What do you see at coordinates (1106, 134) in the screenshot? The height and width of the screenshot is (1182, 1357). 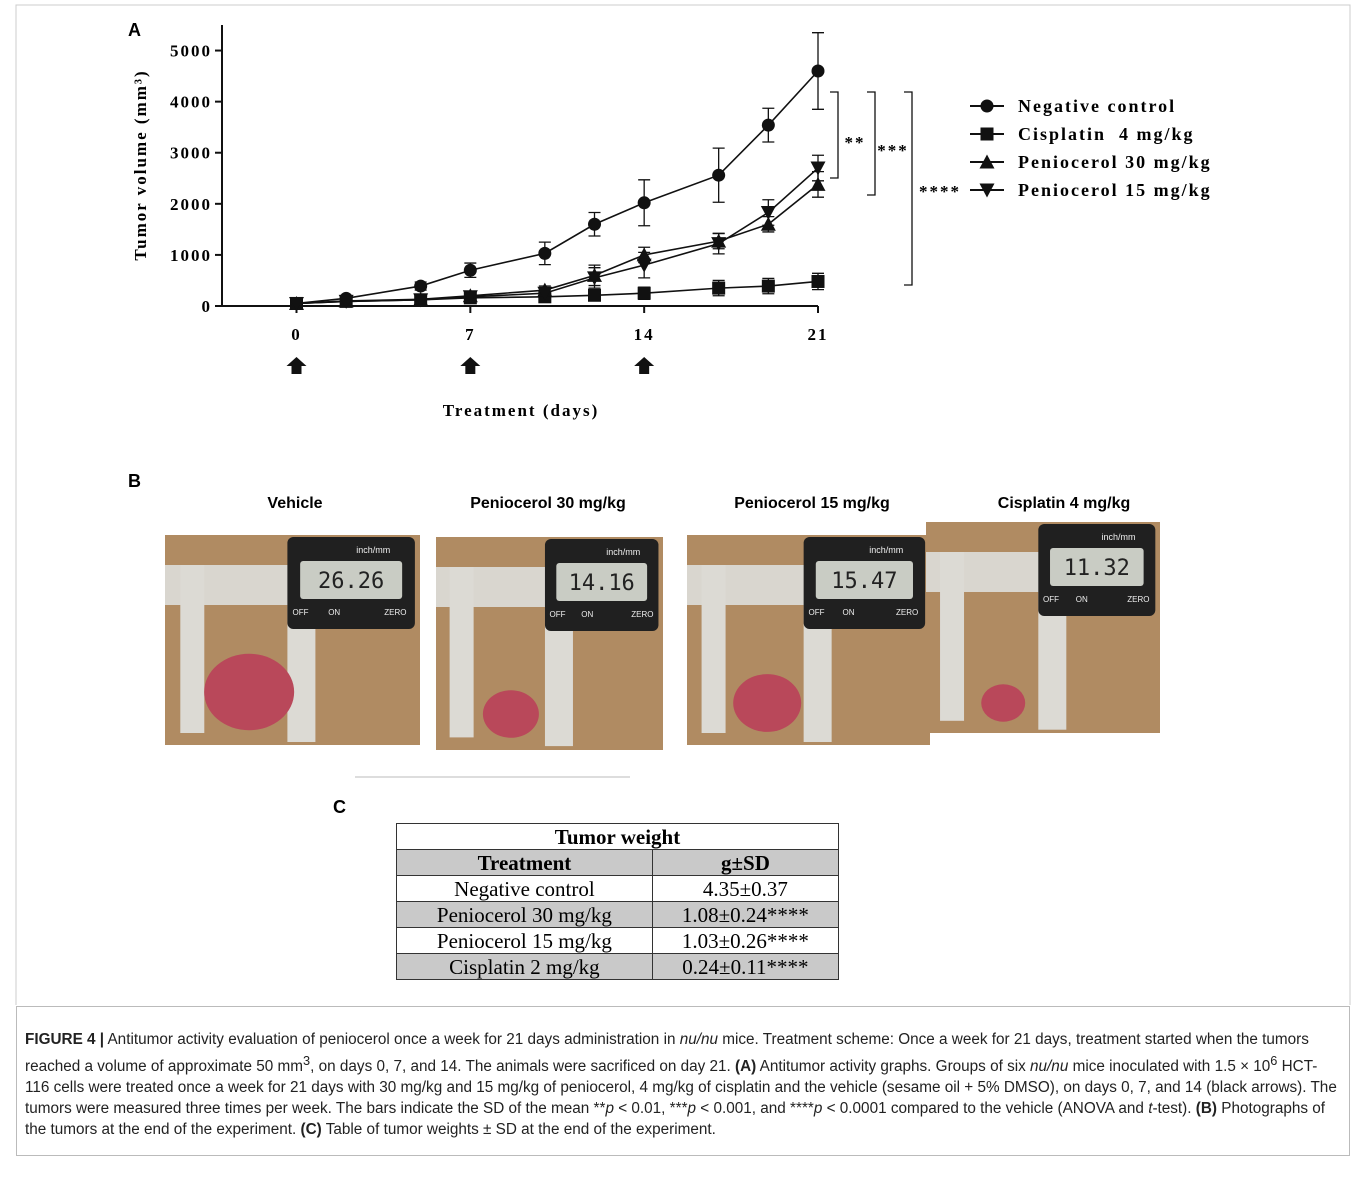 I see `legend-label: Cisplatin 4 mg/kg` at bounding box center [1106, 134].